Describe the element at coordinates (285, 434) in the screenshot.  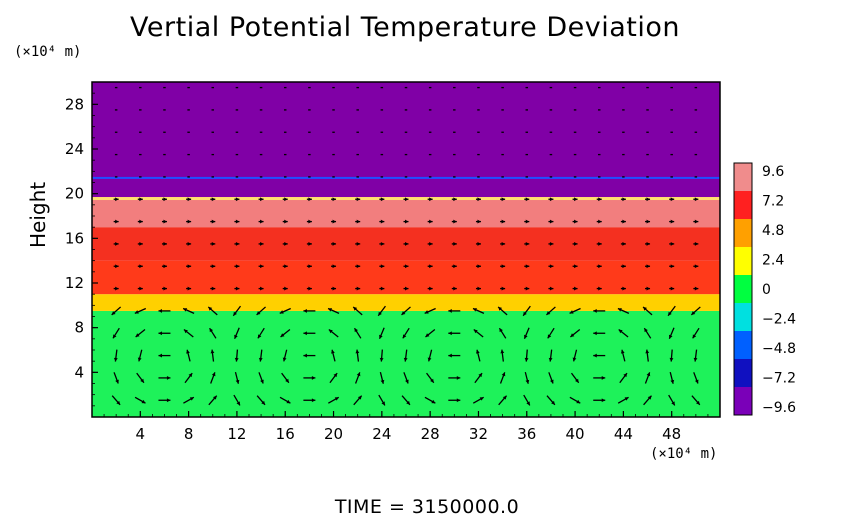
I see `x-tick-label-3: 16` at that location.